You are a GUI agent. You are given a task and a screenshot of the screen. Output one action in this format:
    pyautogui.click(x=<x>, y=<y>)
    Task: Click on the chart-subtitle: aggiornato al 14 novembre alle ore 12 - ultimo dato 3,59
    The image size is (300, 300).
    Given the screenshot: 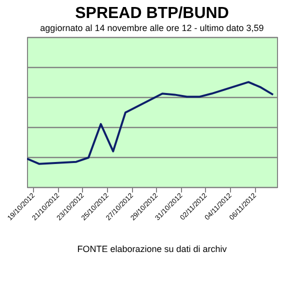 What is the action you would take?
    pyautogui.click(x=152, y=28)
    